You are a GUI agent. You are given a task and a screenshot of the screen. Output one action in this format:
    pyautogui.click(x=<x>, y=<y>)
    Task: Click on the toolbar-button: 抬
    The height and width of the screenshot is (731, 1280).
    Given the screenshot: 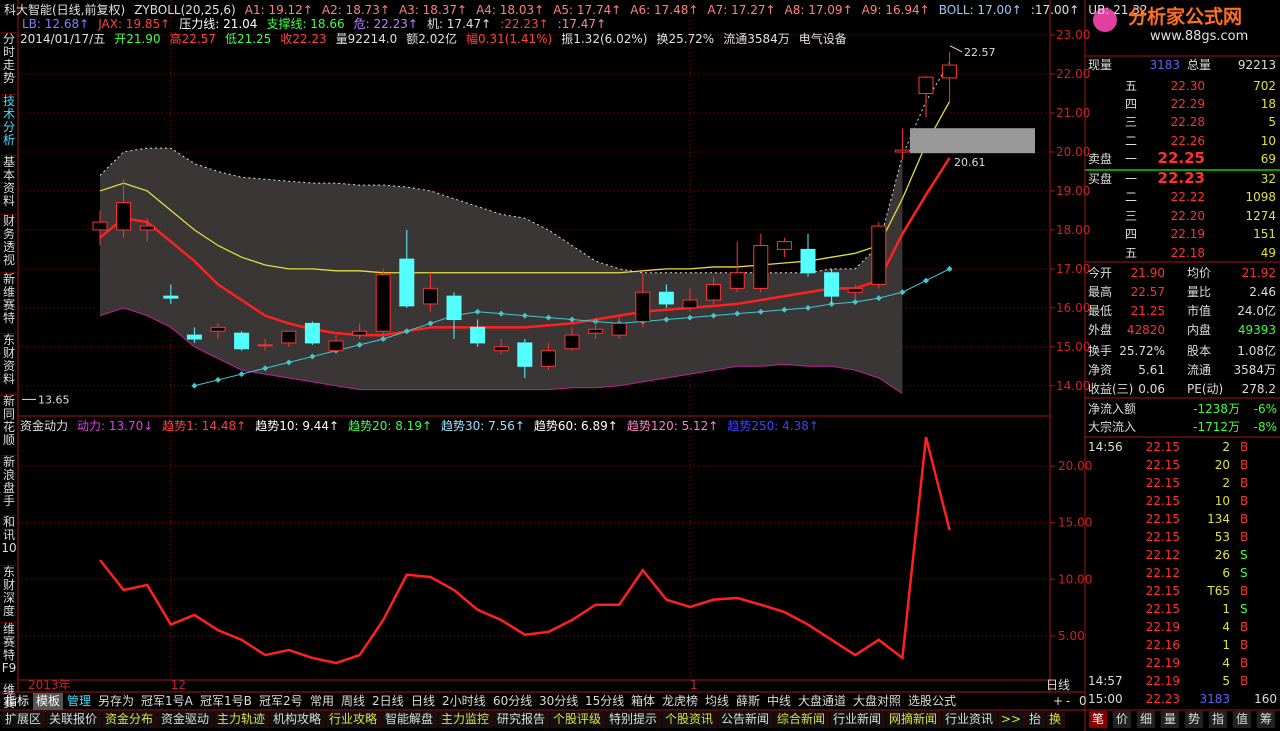 What is the action you would take?
    pyautogui.click(x=1036, y=719)
    